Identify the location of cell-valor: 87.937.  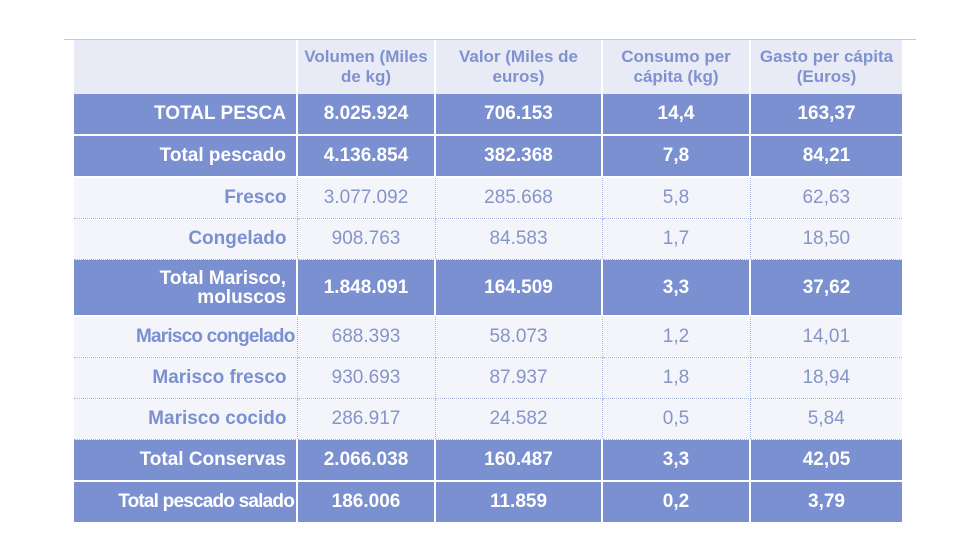
(519, 378).